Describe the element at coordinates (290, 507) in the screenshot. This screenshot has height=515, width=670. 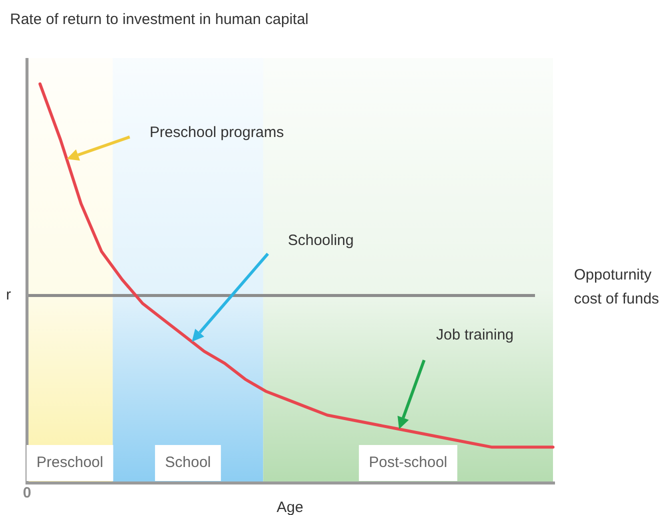
I see `x-axis-title: Age` at that location.